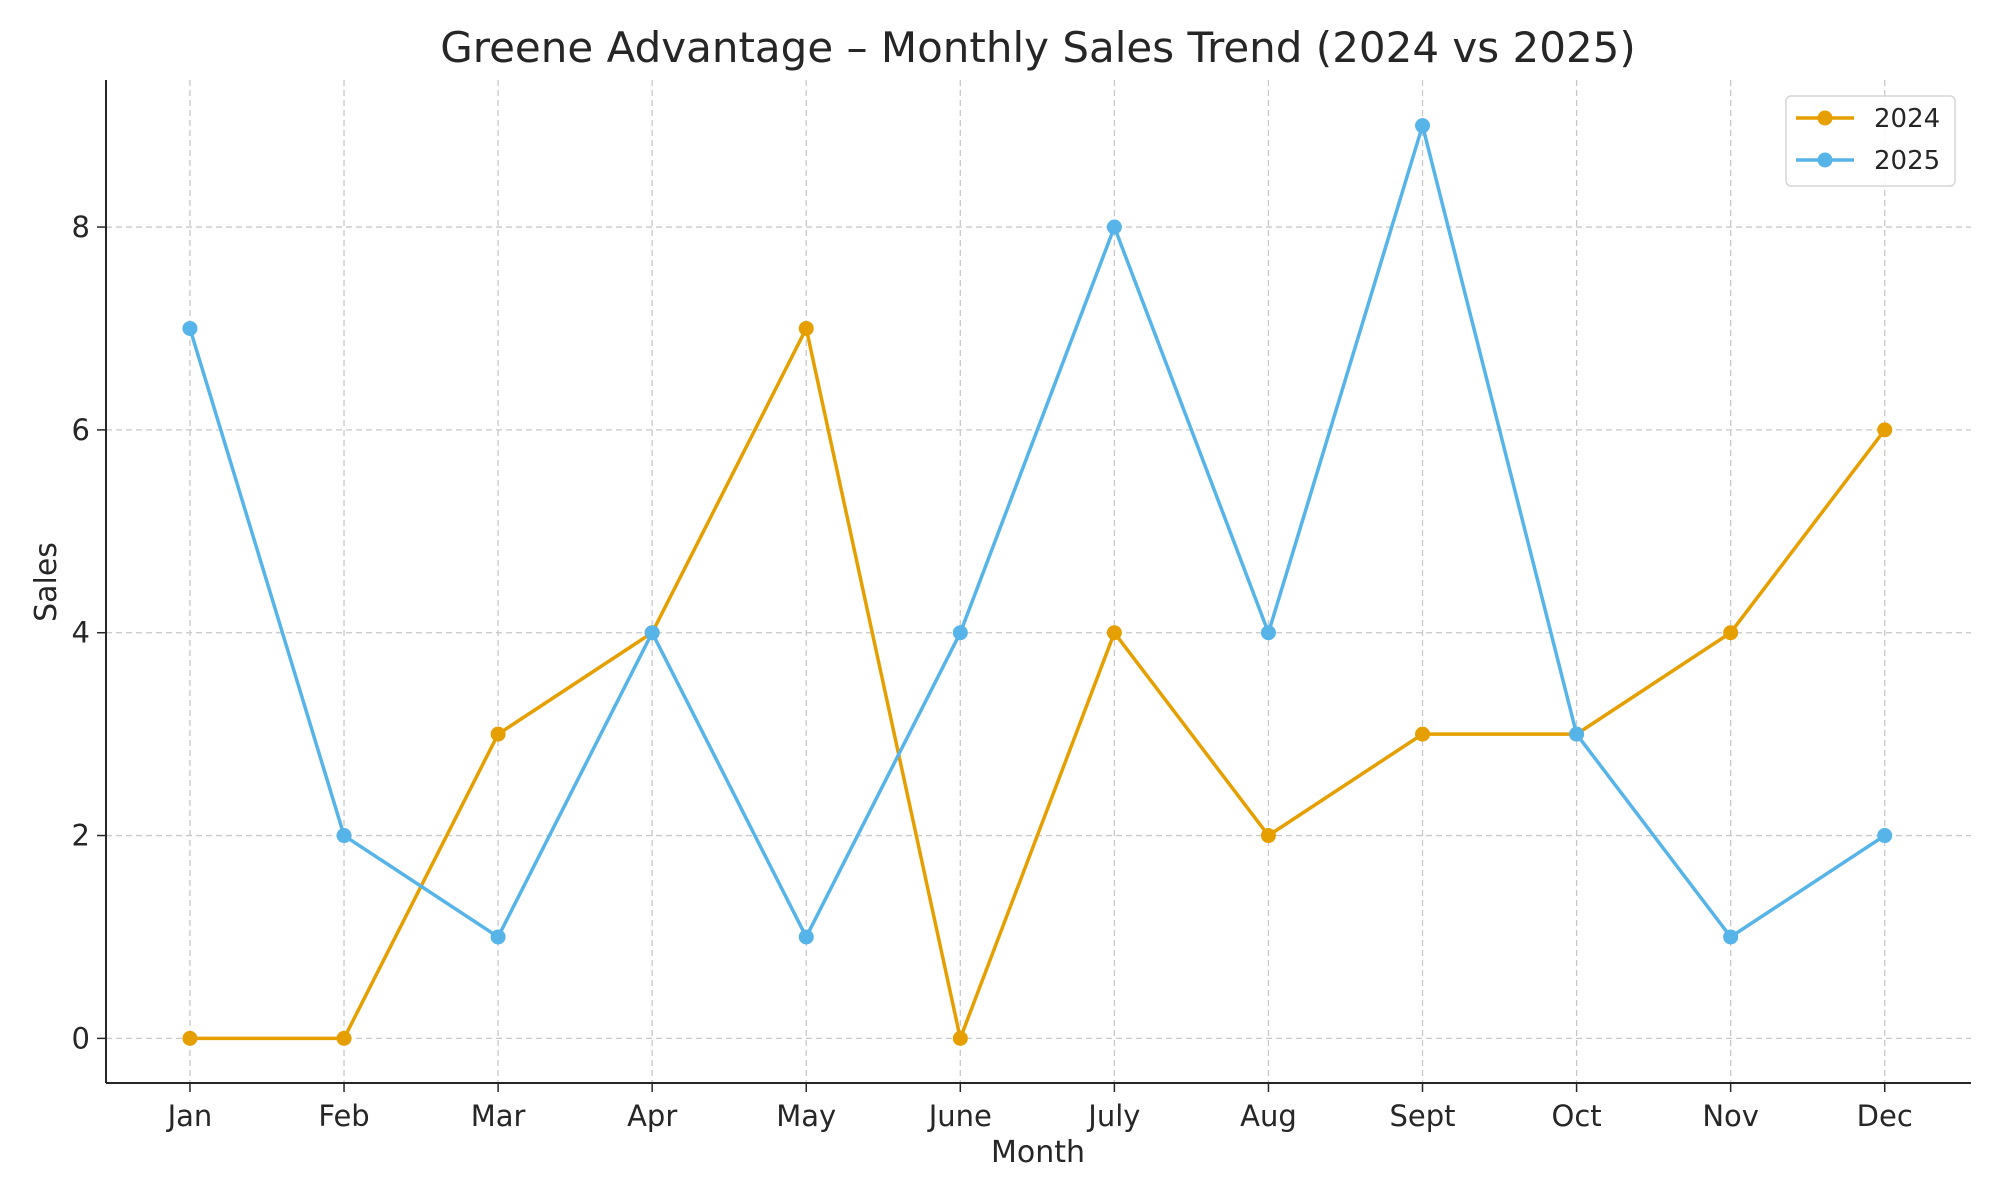 The width and height of the screenshot is (2000, 1200). I want to click on x-tick-label: Oct, so click(1577, 1116).